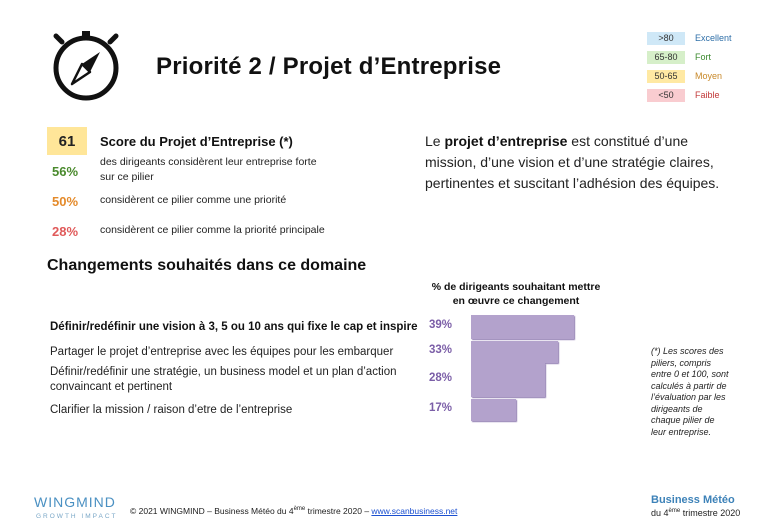 This screenshot has width=768, height=532. What do you see at coordinates (75, 502) in the screenshot?
I see `wingmind-logo: WINGMIND` at bounding box center [75, 502].